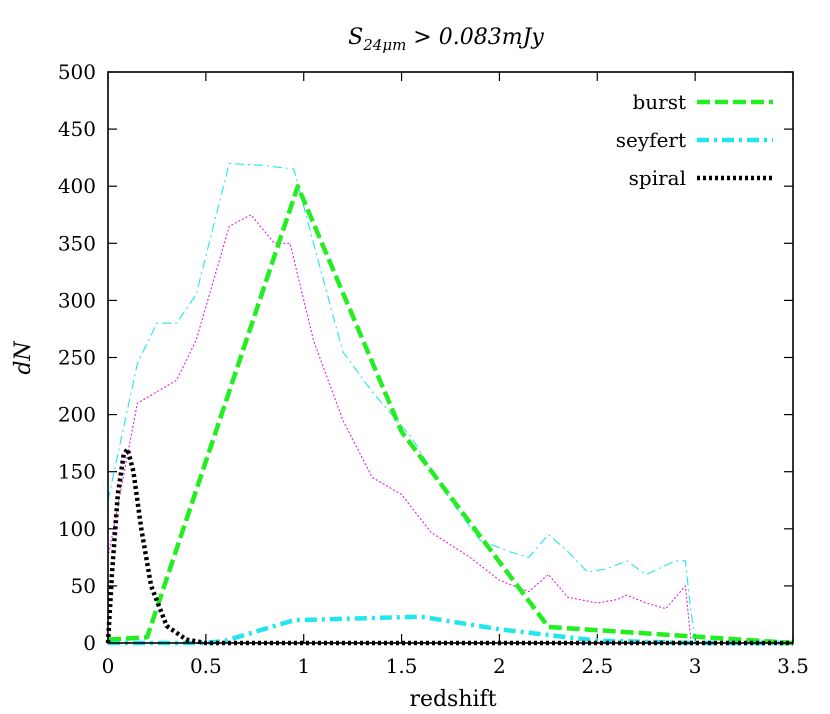 The height and width of the screenshot is (714, 830). I want to click on y-tick-label: 200, so click(77, 415).